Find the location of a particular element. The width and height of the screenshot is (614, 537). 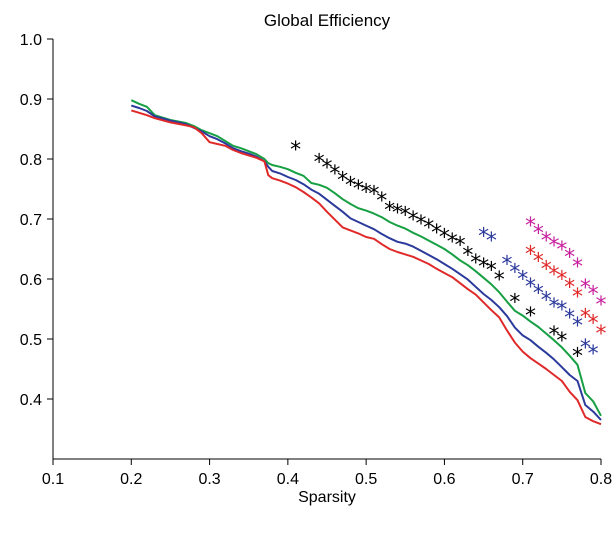

marker-series-3: ********** is located at coordinates (565, 294).